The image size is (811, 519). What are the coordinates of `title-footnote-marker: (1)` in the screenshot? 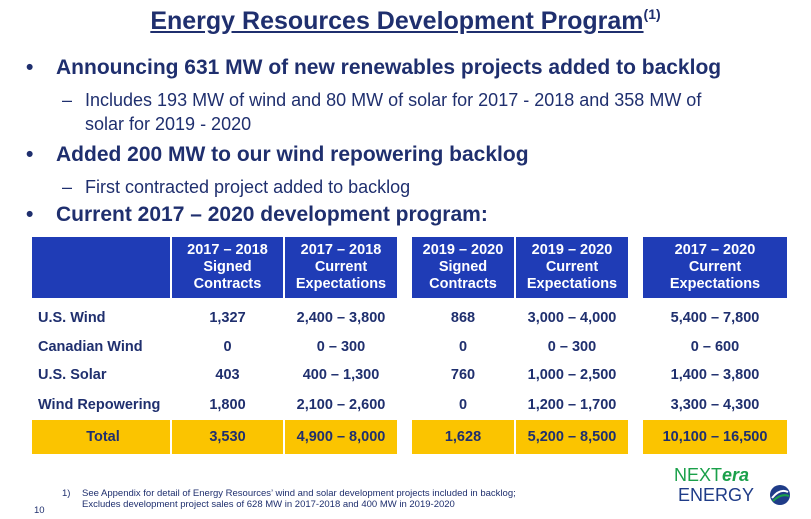 It's located at (652, 14).